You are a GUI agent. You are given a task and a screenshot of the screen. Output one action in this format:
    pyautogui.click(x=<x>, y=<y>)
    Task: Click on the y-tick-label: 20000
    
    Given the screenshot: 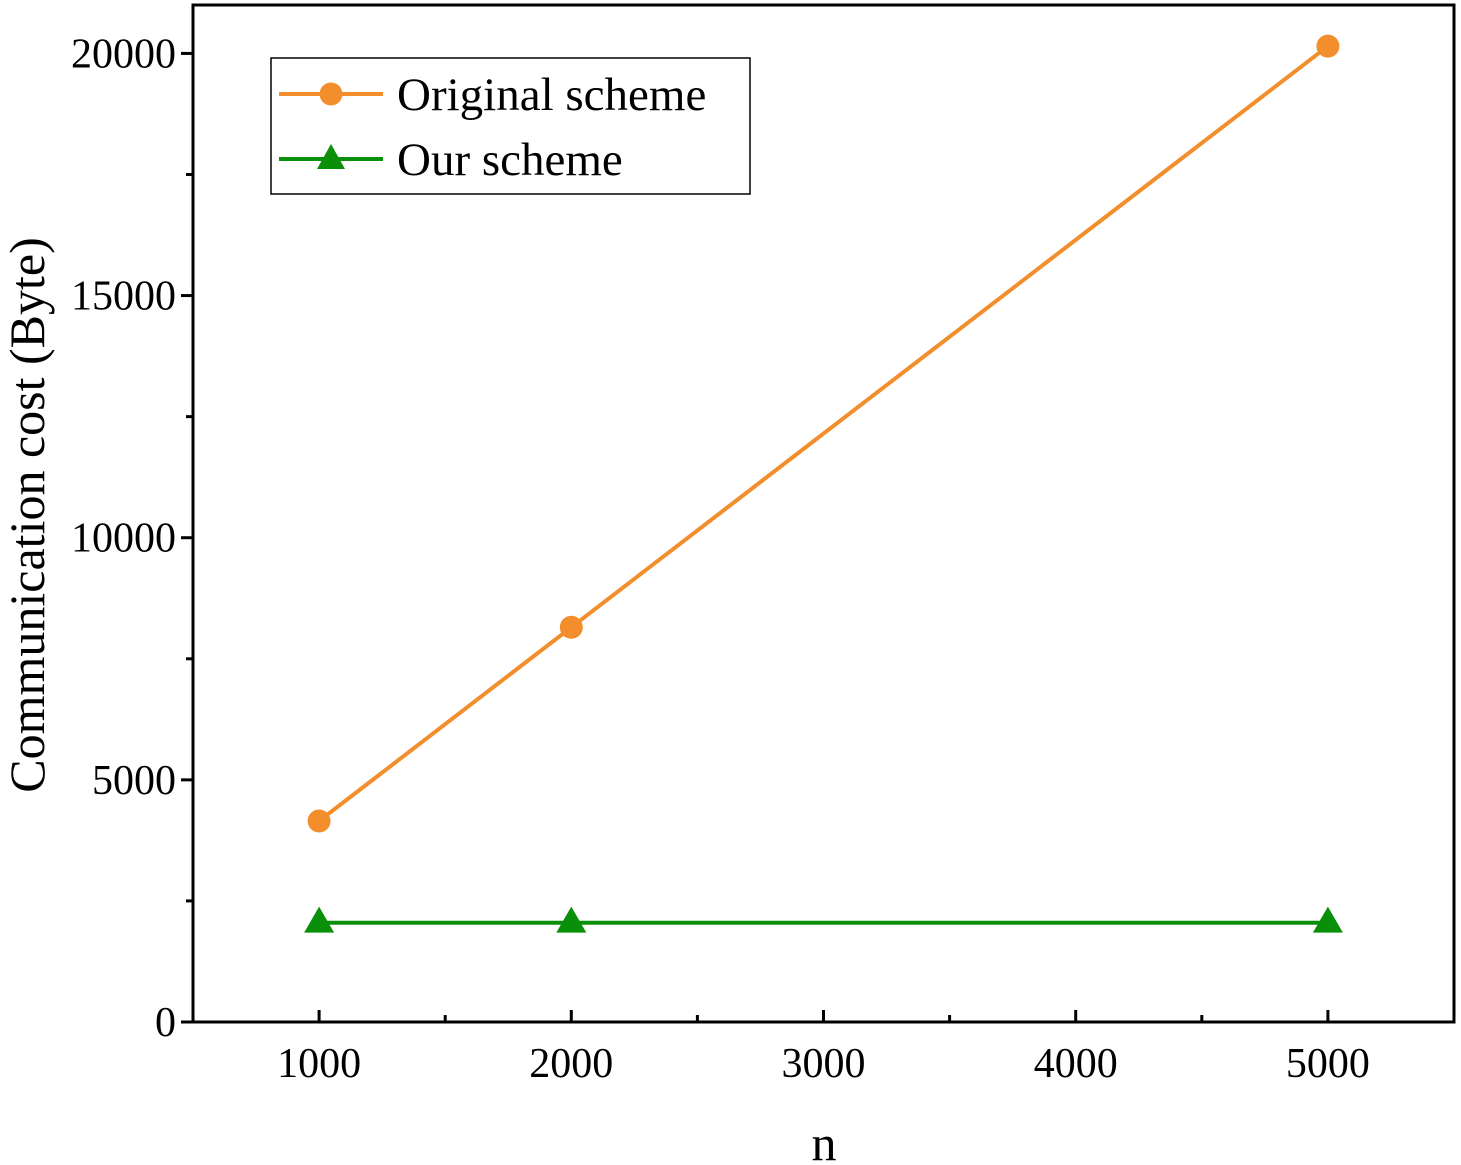 What is the action you would take?
    pyautogui.click(x=123, y=54)
    